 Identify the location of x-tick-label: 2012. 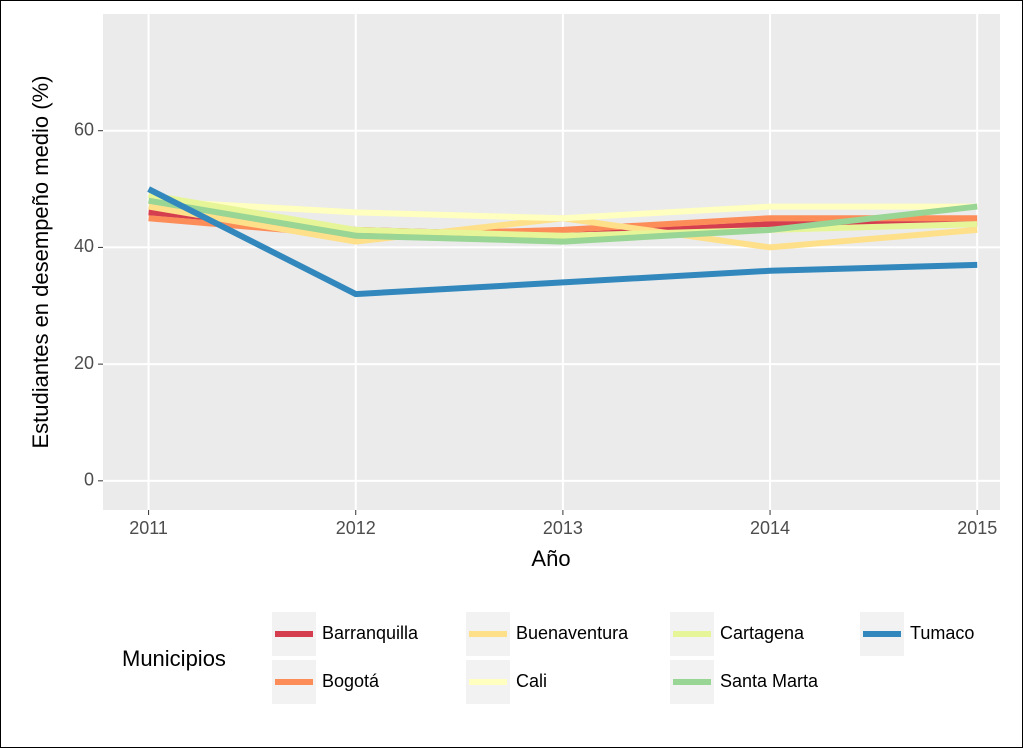
(356, 528).